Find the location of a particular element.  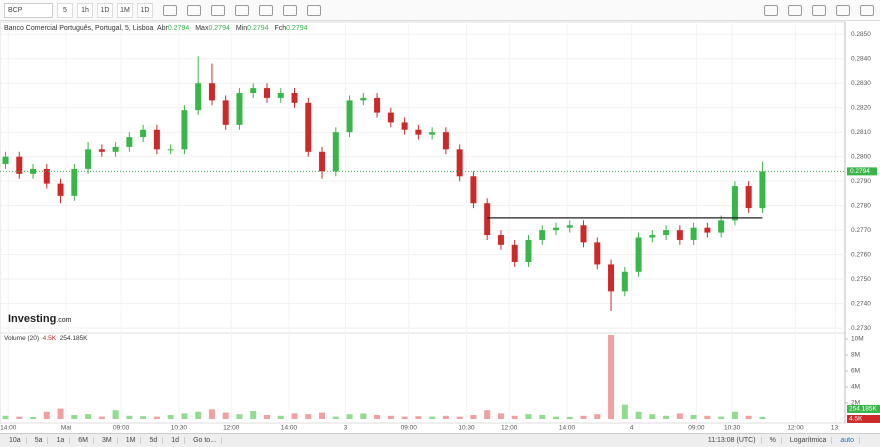

clock: 11:13:08 (UTC) is located at coordinates (732, 440).